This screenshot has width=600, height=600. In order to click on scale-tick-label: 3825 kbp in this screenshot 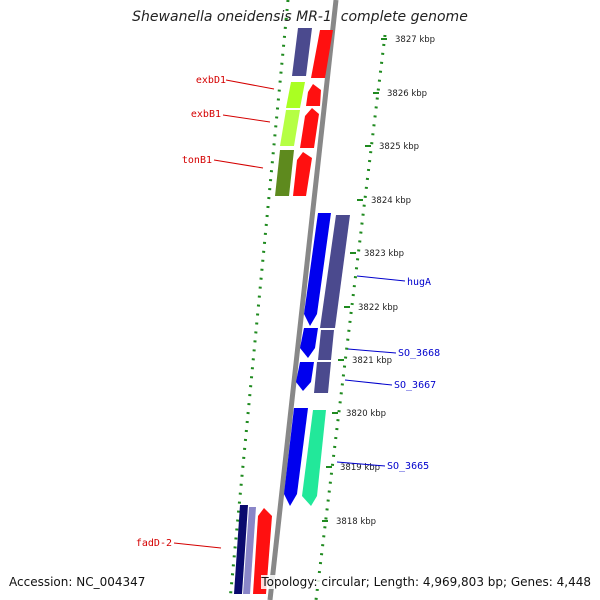, I will do `click(399, 147)`.